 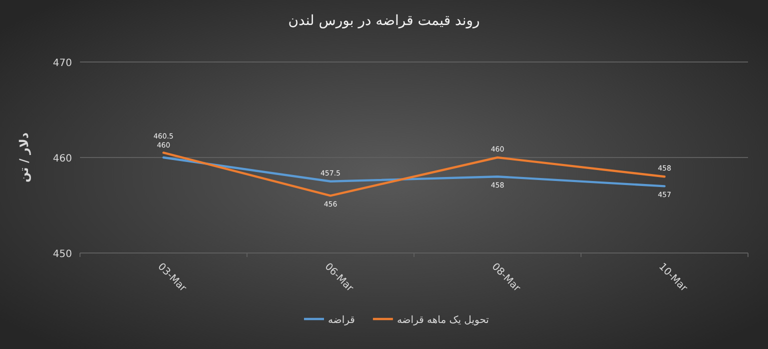 What do you see at coordinates (24, 157) in the screenshot?
I see `y-axis-title: دلار / تن` at bounding box center [24, 157].